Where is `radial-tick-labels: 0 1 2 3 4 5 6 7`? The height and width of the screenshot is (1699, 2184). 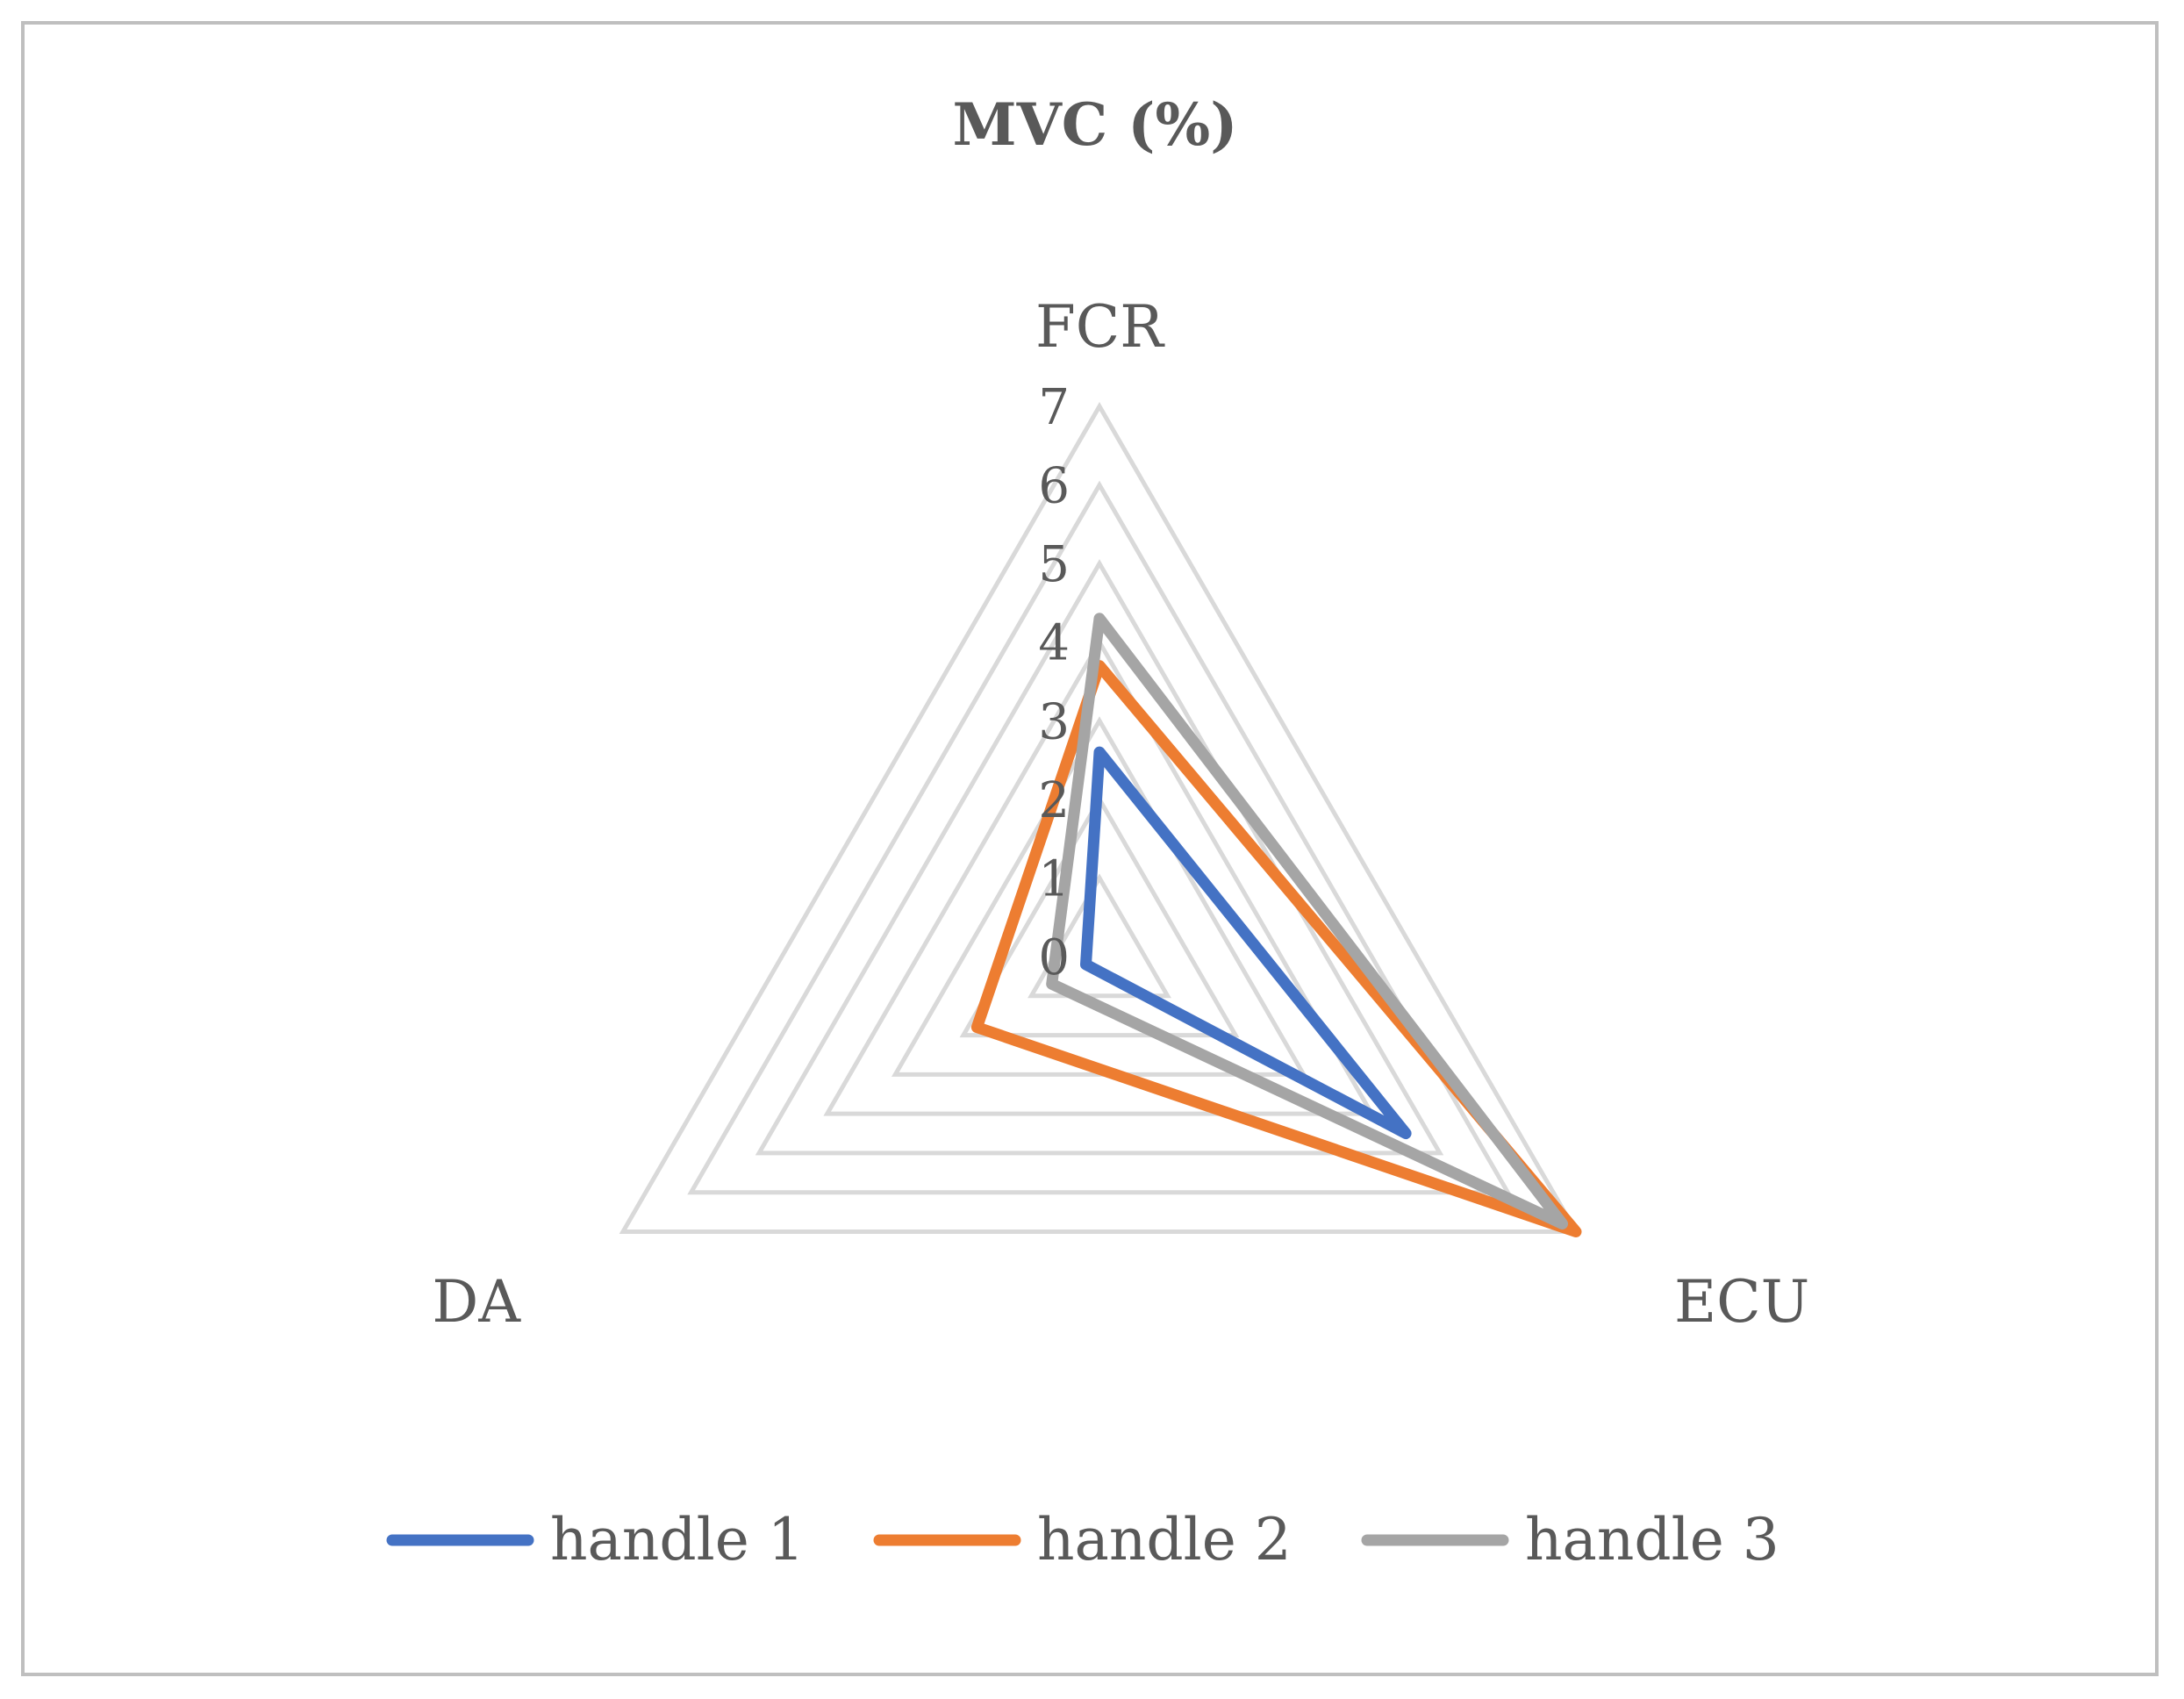
radial-tick-labels: 0 1 2 3 4 5 6 7 is located at coordinates (1054, 682).